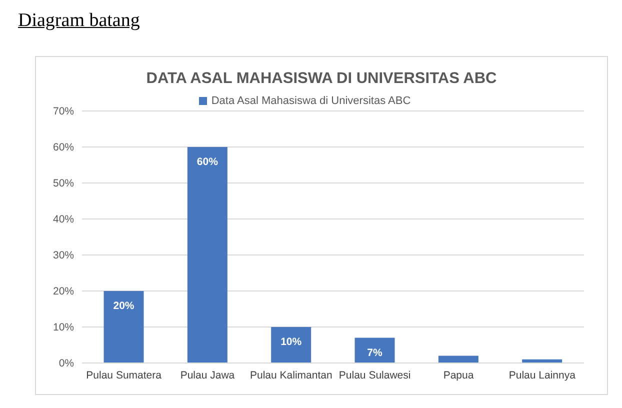 This screenshot has height=408, width=622. What do you see at coordinates (291, 375) in the screenshot?
I see `x-tick-label: Pulau Kalimantan` at bounding box center [291, 375].